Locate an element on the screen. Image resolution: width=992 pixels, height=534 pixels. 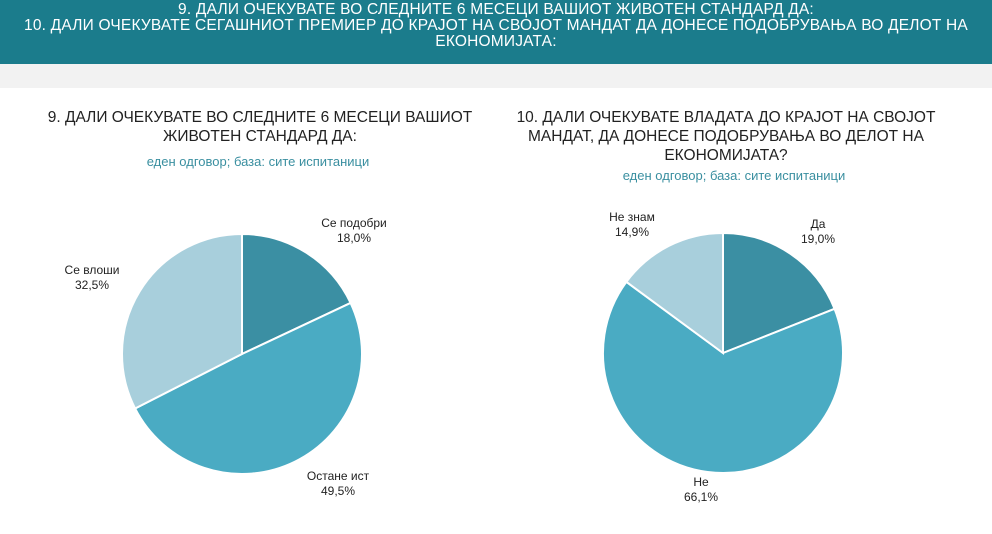
slice-label-ne-znam: Не знам 14,9% is located at coordinates (632, 224).